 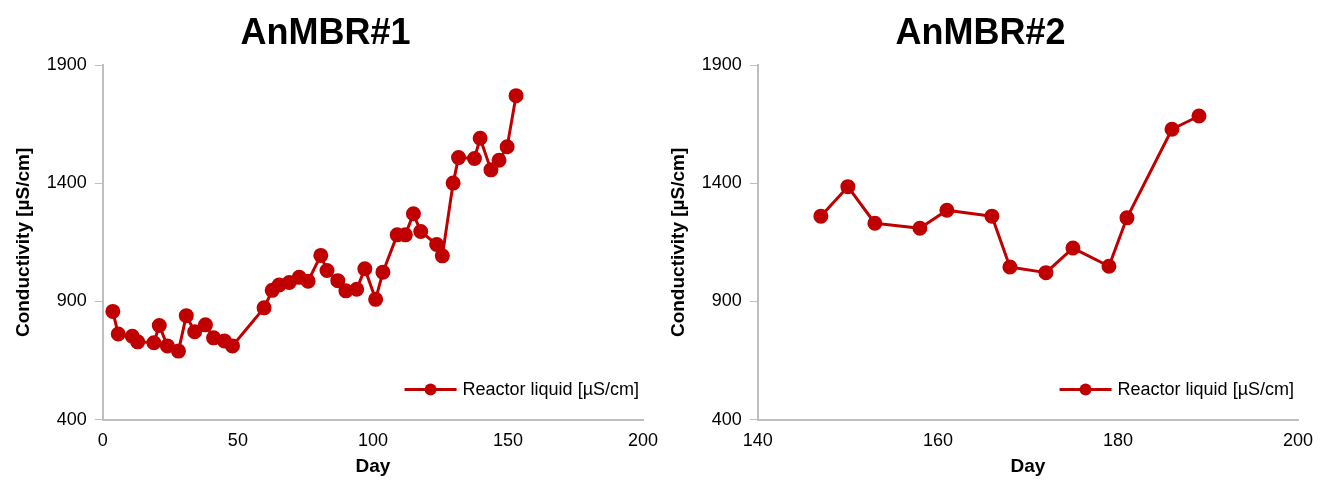 I want to click on chart-title: AnMBR#2, so click(x=980, y=31).